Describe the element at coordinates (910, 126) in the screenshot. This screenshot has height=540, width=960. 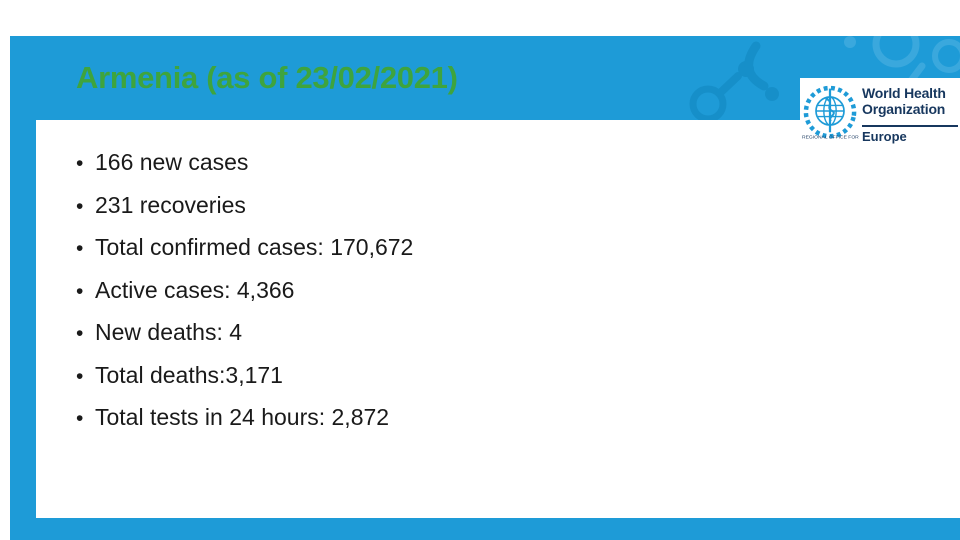
I see `logo-divider` at that location.